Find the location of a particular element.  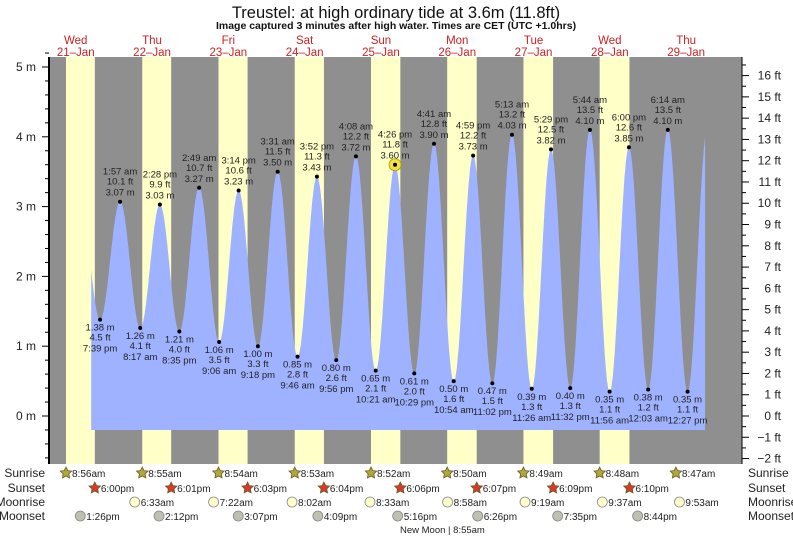

low-tide-time-label: 8:35 pm is located at coordinates (179, 361).